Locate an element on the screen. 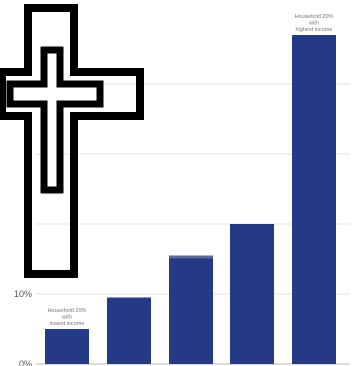  bar-annotation-line: highest income is located at coordinates (314, 30).